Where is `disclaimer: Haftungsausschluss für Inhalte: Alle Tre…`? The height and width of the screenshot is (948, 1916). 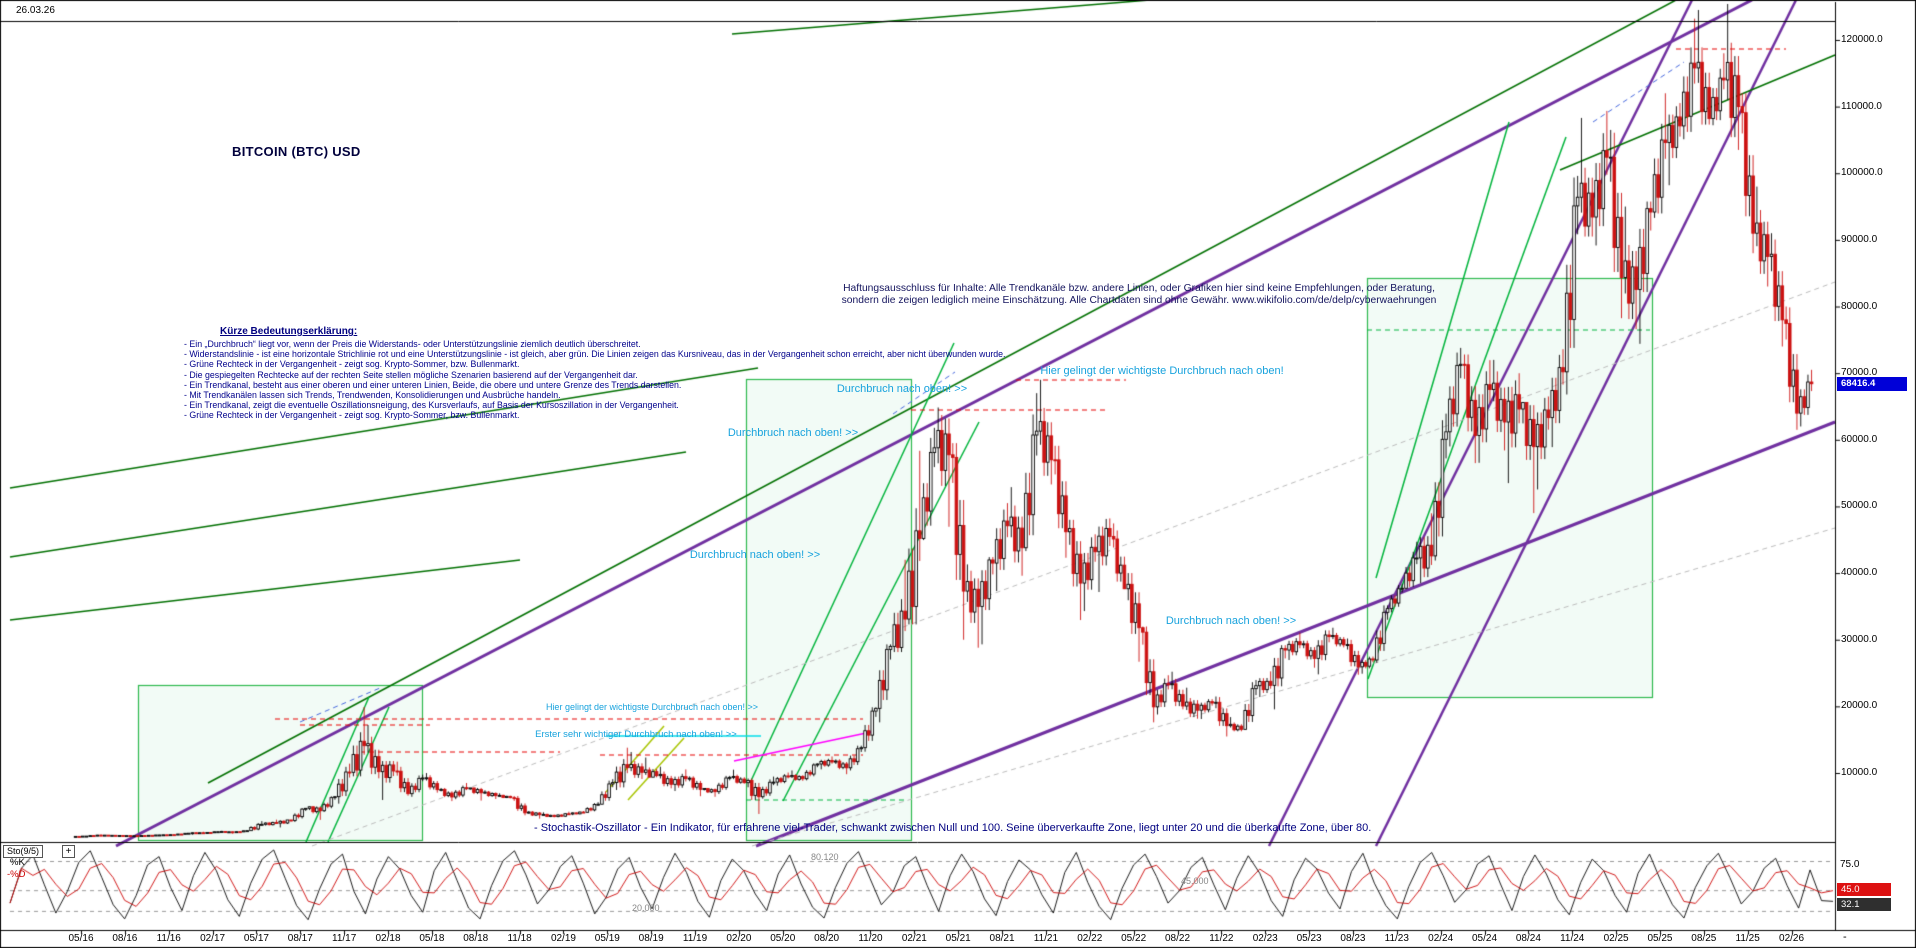
disclaimer: Haftungsausschluss für Inhalte: Alle Tre… is located at coordinates (1139, 295).